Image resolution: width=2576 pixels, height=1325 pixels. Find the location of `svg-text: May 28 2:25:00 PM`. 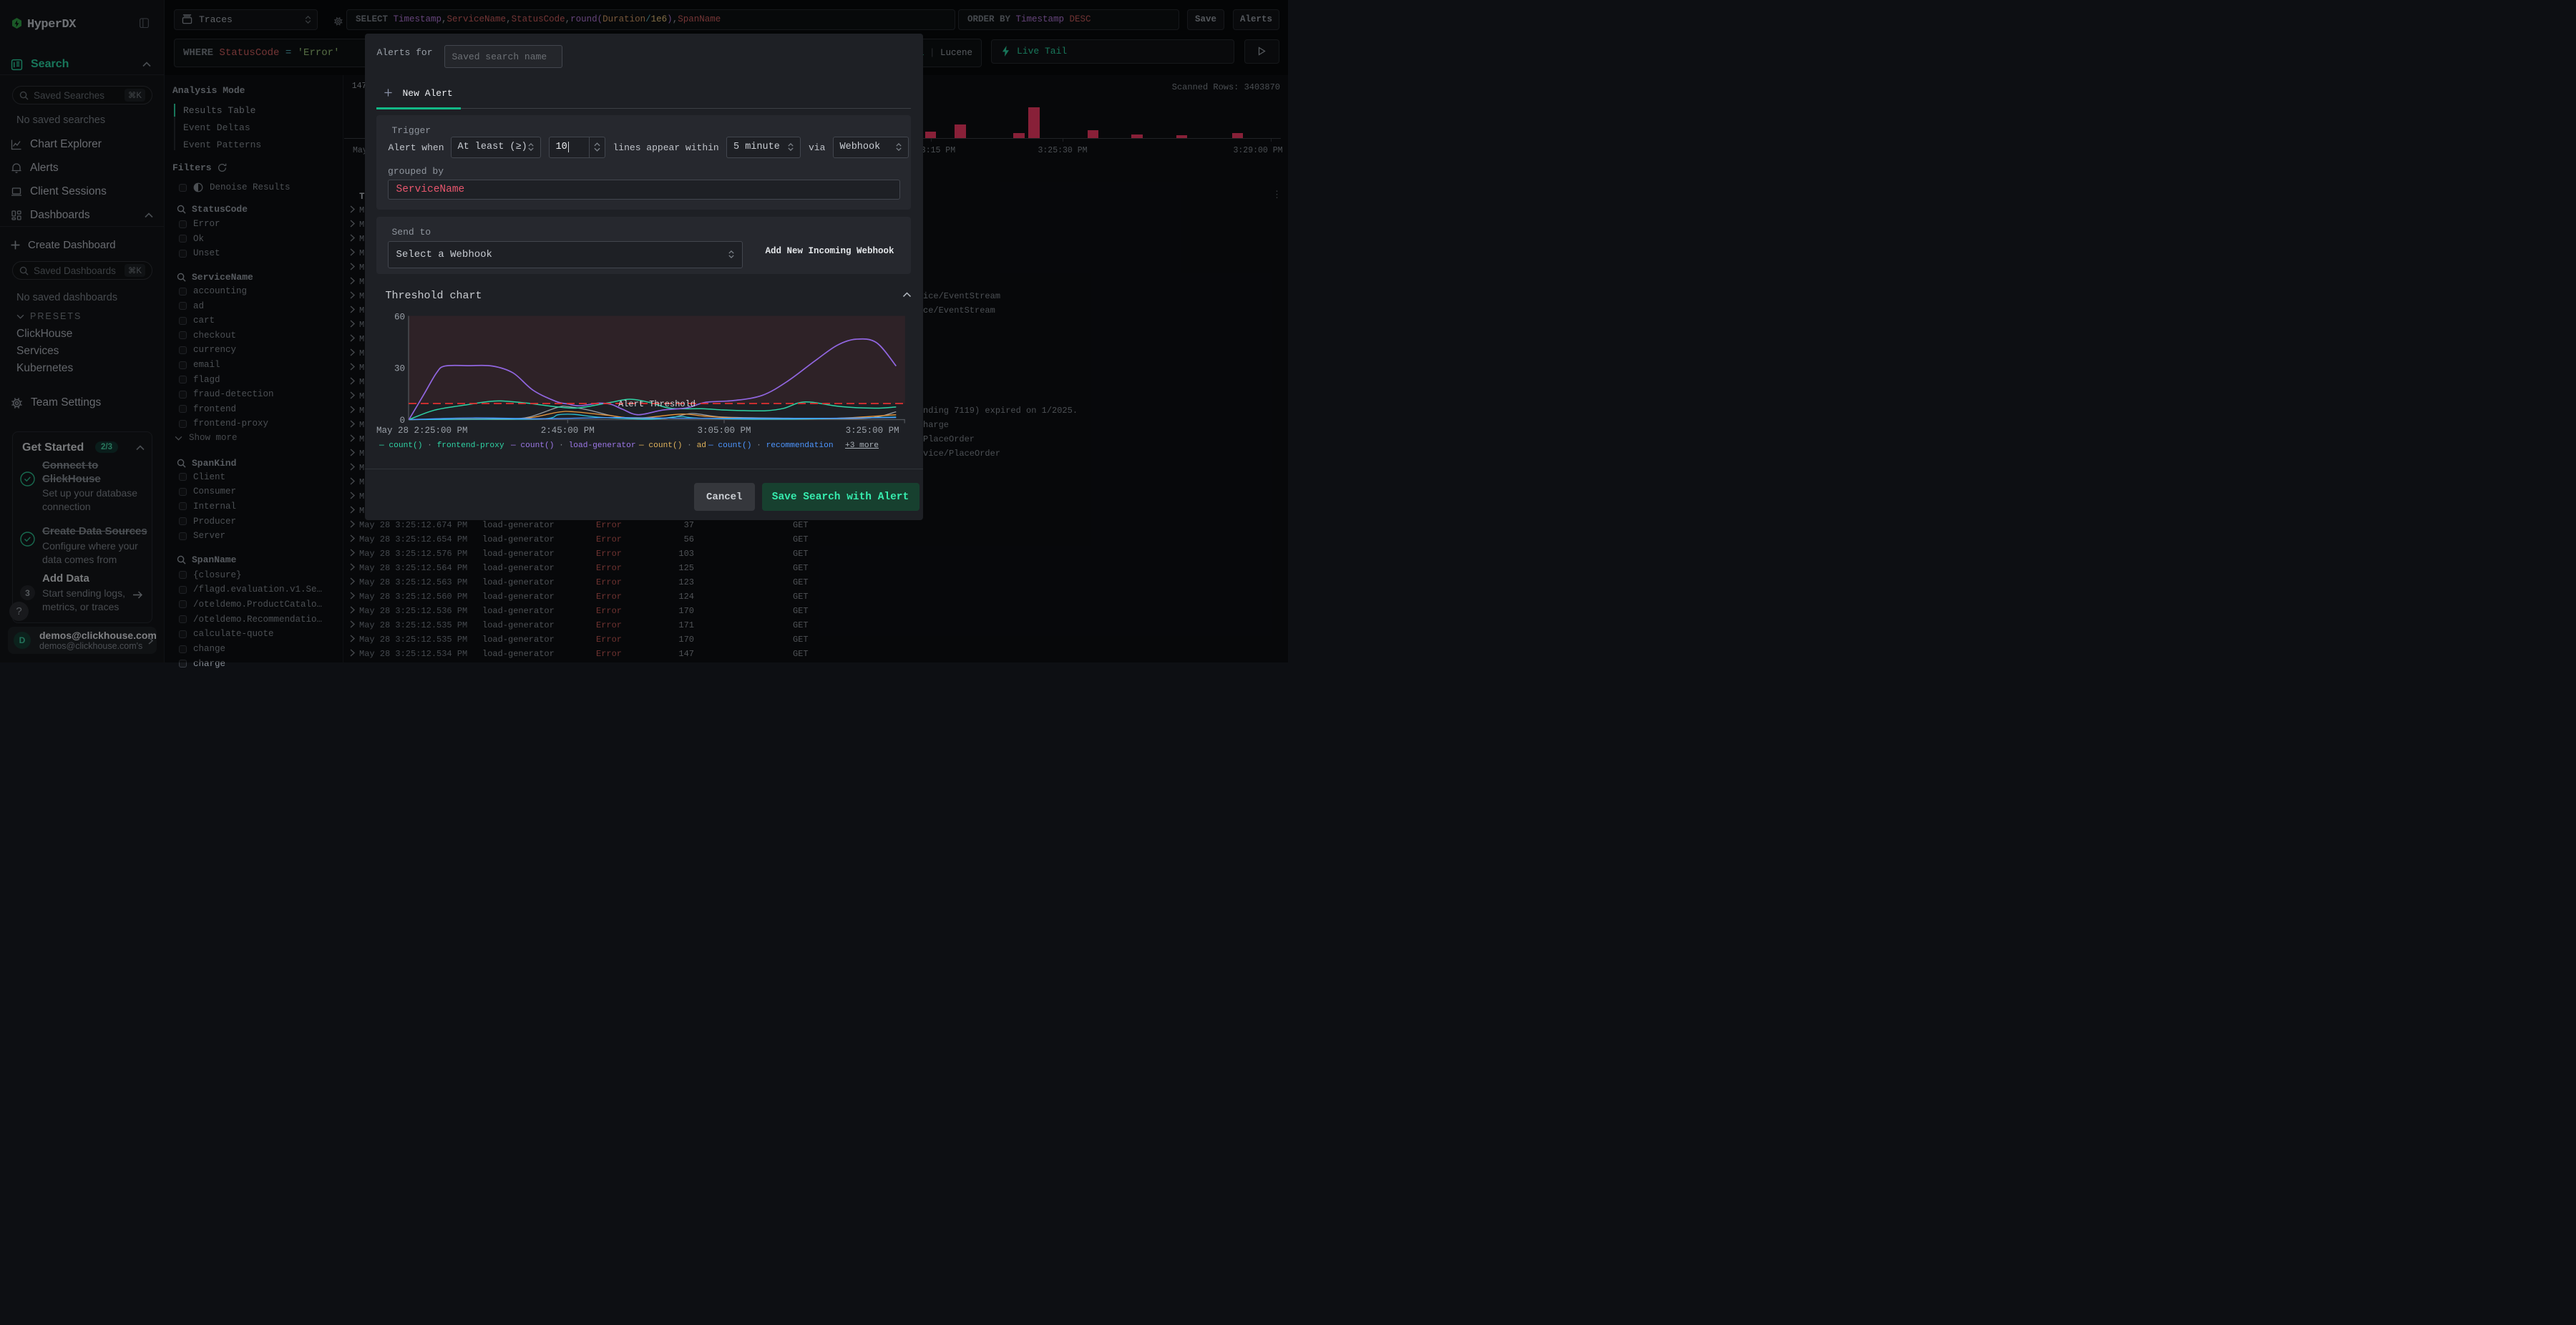

svg-text: May 28 2:25:00 PM is located at coordinates (422, 431).